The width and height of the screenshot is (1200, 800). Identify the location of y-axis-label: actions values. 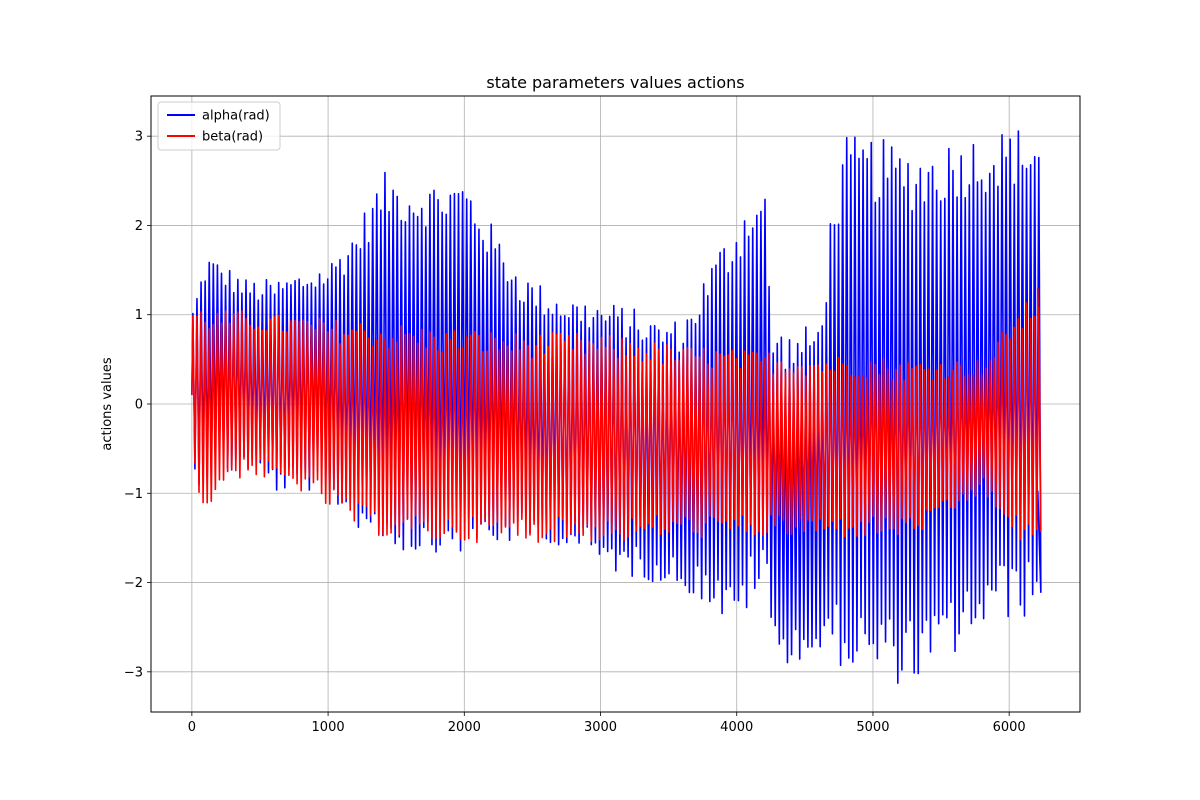
(107, 403).